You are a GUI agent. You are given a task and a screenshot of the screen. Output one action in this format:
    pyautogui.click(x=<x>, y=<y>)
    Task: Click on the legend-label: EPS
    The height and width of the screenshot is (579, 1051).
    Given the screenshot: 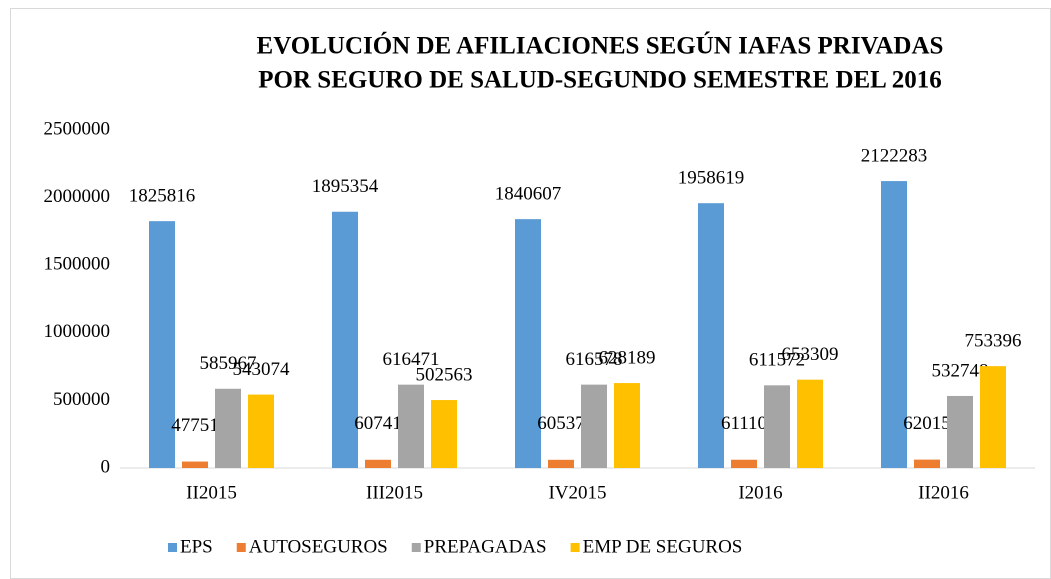 What is the action you would take?
    pyautogui.click(x=196, y=546)
    